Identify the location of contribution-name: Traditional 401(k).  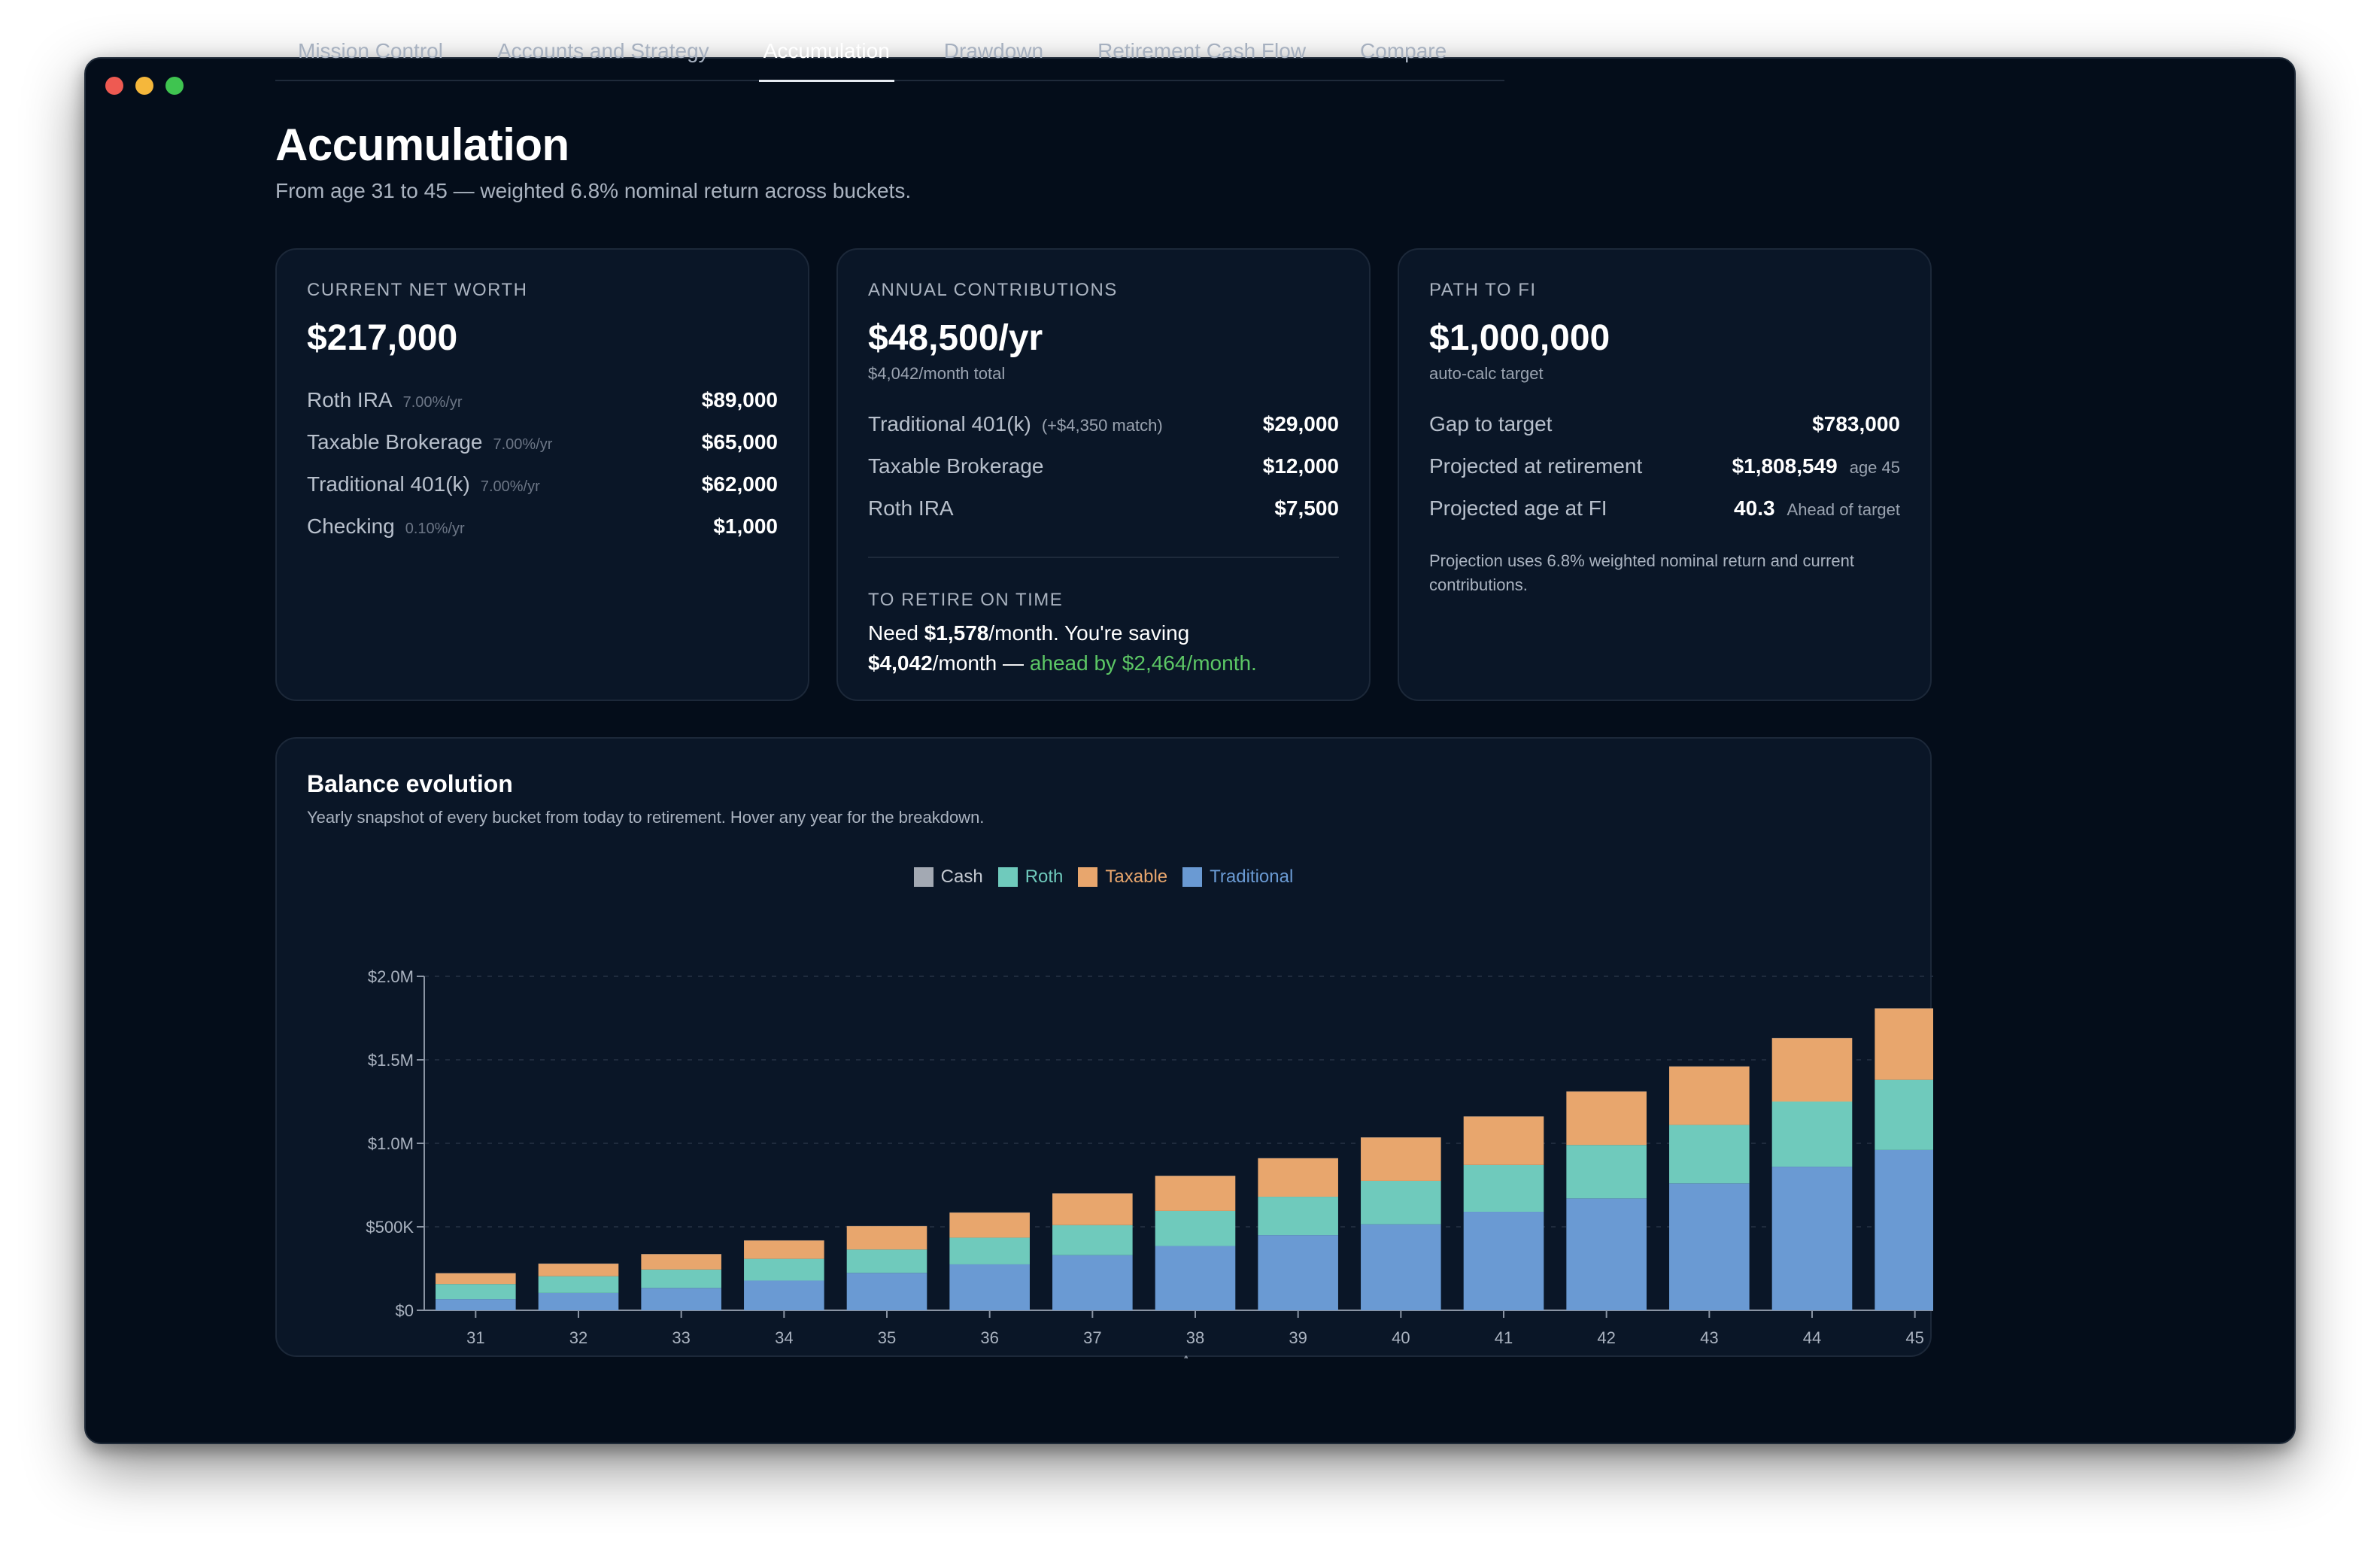
(949, 424).